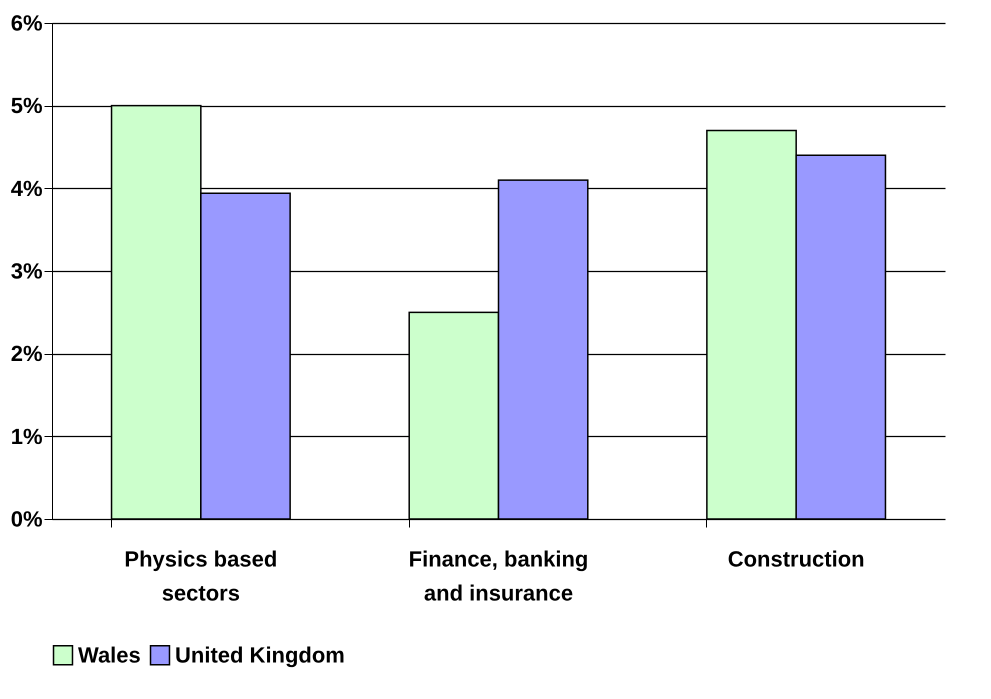 This screenshot has width=991, height=699. I want to click on x-tick-label: Construction, so click(796, 559).